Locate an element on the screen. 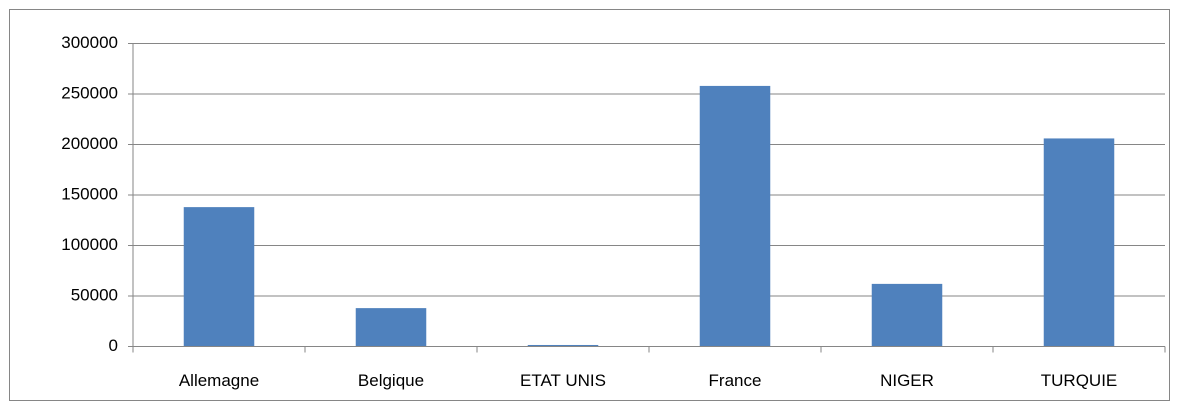 This screenshot has width=1180, height=403. y-tick-label: 100000 is located at coordinates (89, 244).